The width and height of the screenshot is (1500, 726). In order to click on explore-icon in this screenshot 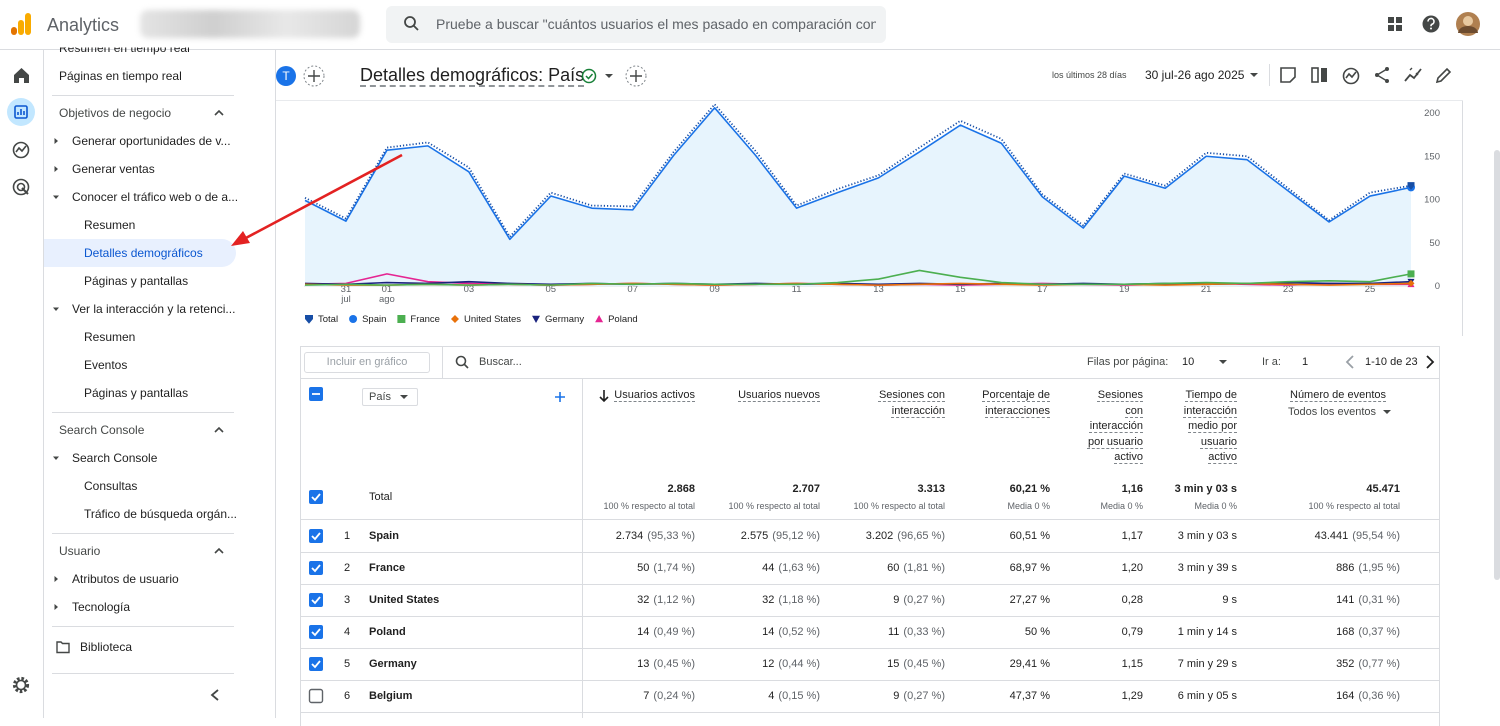, I will do `click(21, 150)`.